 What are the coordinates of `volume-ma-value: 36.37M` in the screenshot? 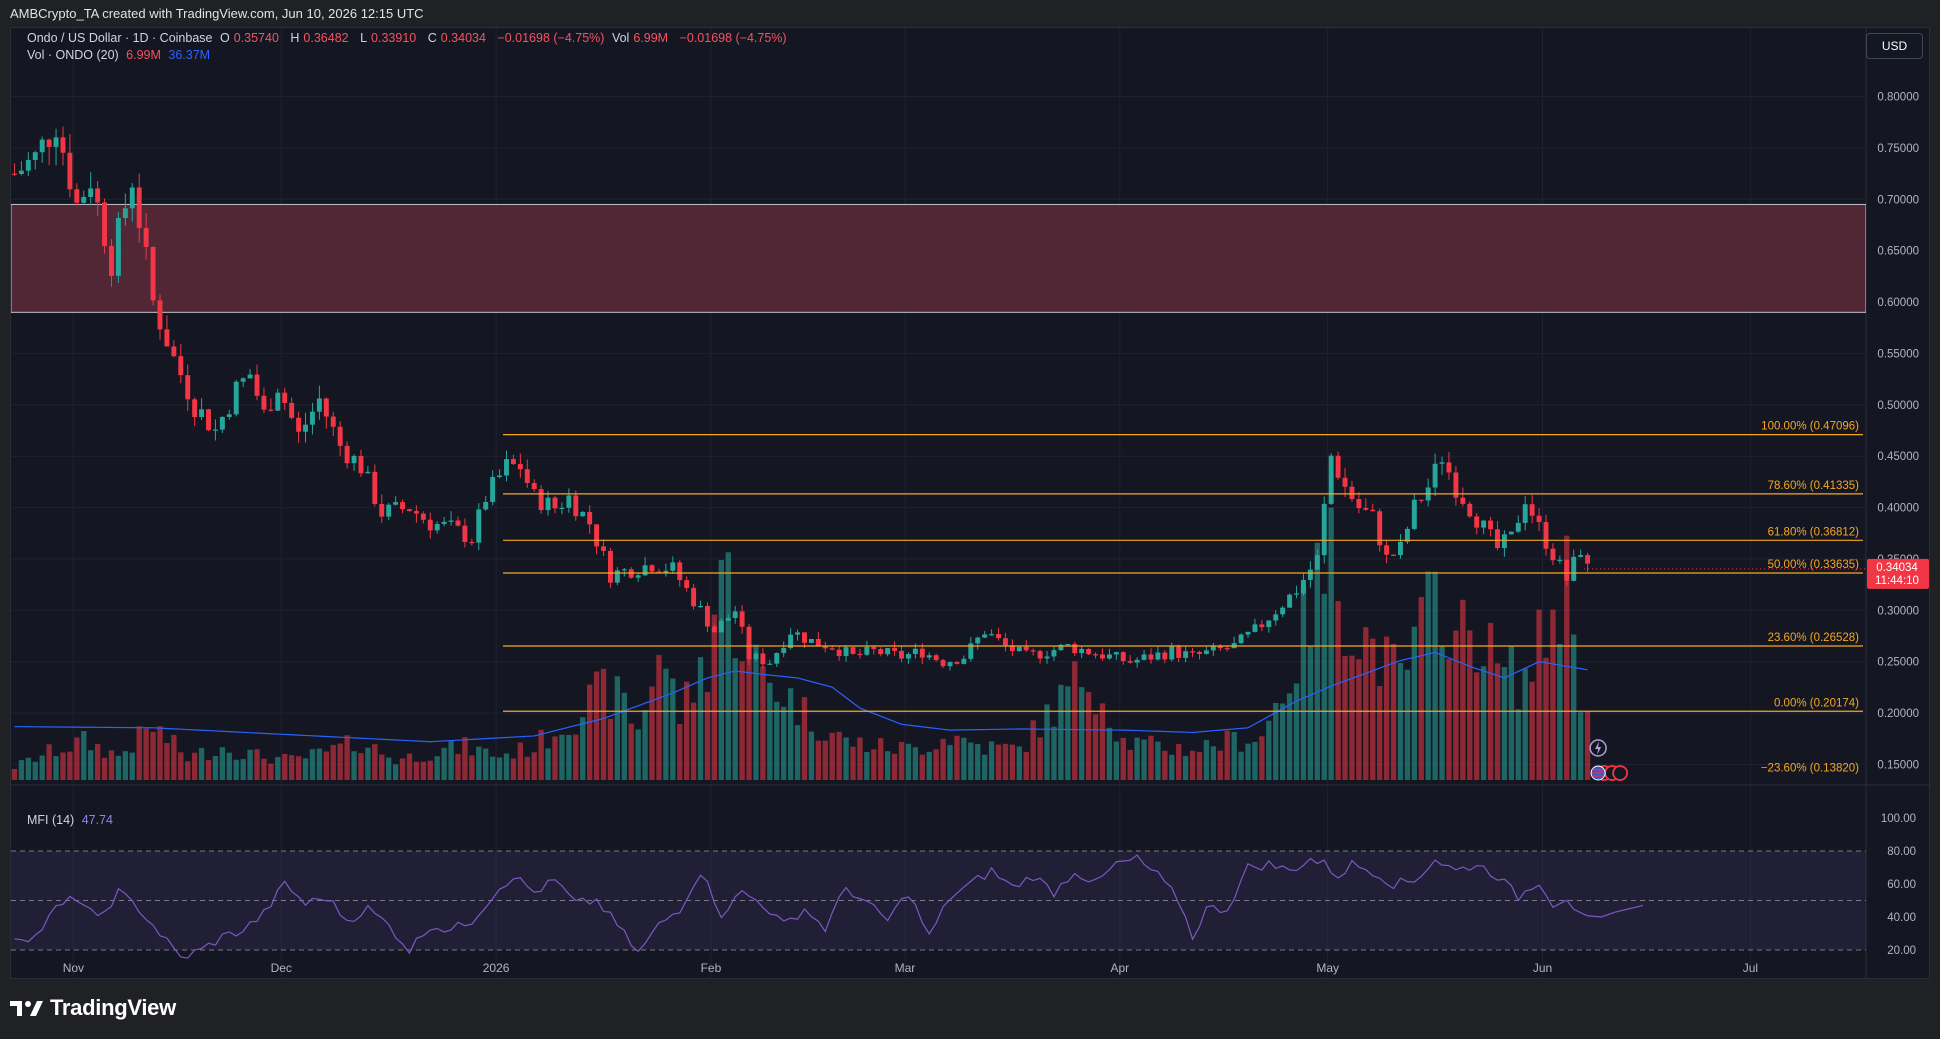 It's located at (189, 55).